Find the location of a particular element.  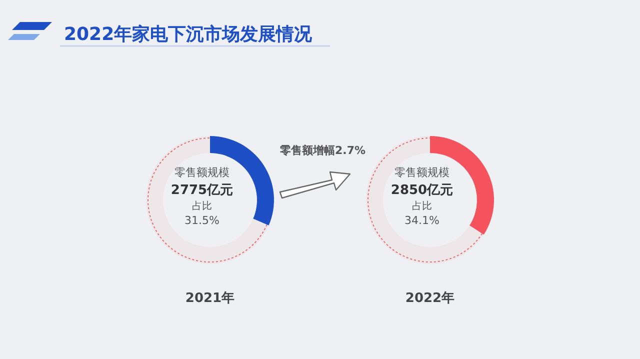

text: 2022年 is located at coordinates (430, 298).